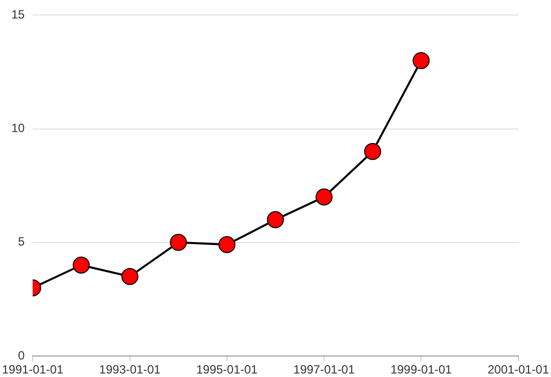  What do you see at coordinates (22, 241) in the screenshot?
I see `y-tick-label: 5` at bounding box center [22, 241].